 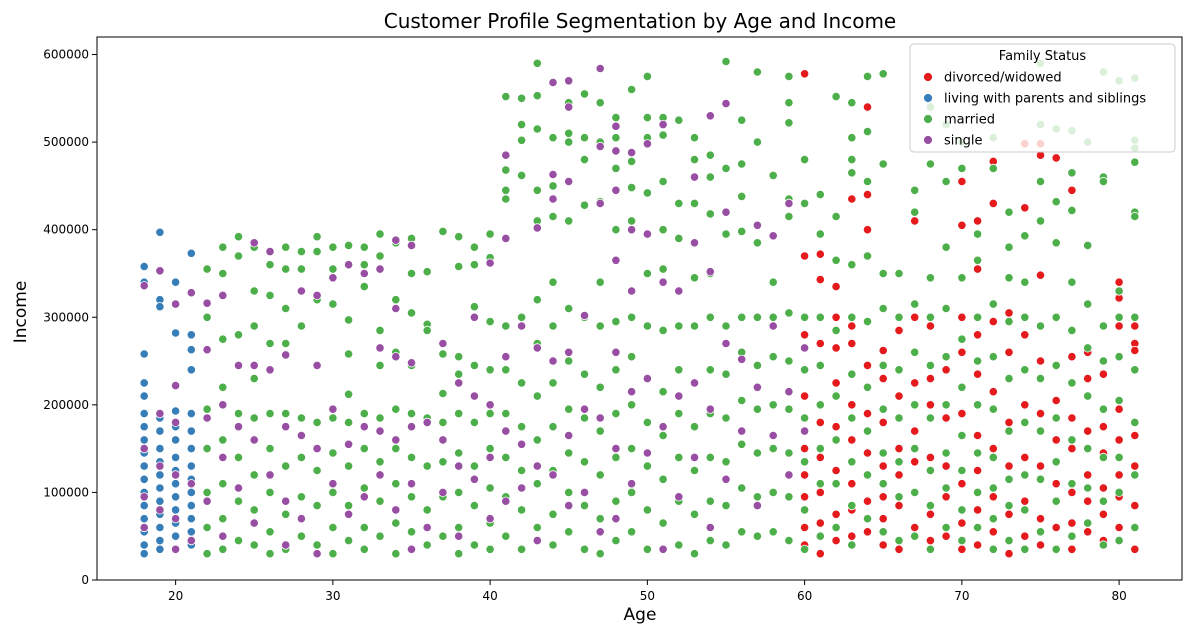 I want to click on y-tick-label: 600000, so click(x=66, y=55).